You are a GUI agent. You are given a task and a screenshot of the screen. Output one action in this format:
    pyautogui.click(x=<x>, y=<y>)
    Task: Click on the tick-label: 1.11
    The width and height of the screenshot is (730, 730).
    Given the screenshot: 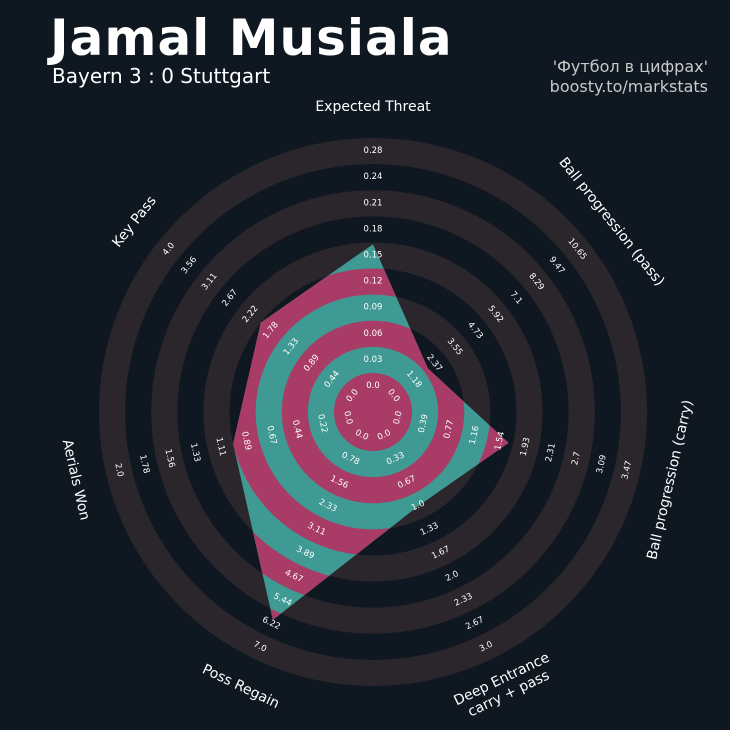 What is the action you would take?
    pyautogui.click(x=220, y=446)
    